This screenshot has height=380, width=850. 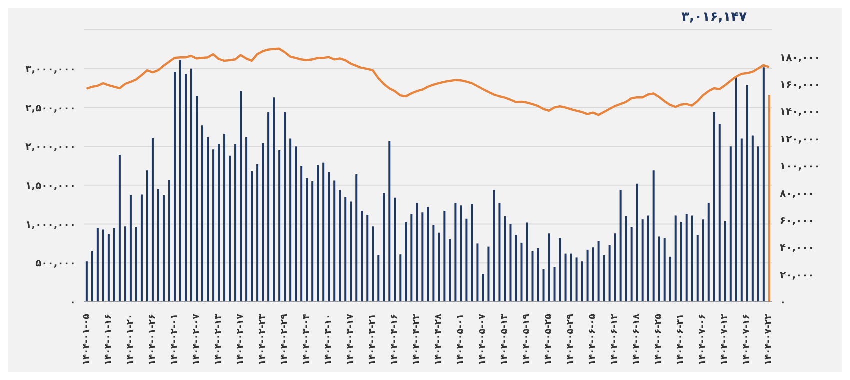 What do you see at coordinates (439, 340) in the screenshot?
I see `x-tick-label: ۱۴۰۴-۰۴-۲۸` at bounding box center [439, 340].